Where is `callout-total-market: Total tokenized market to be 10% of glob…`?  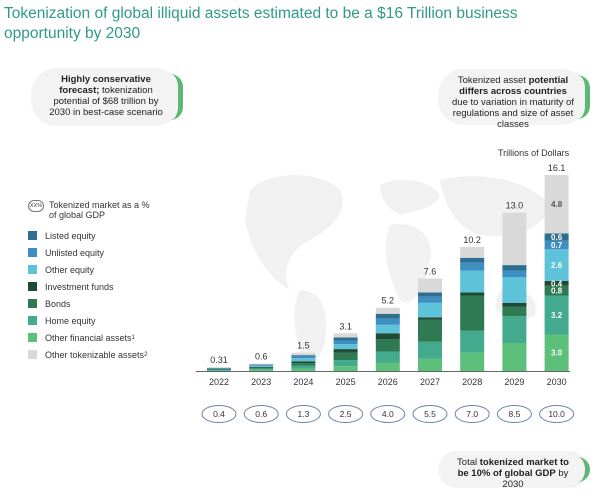
callout-total-market: Total tokenized market to be 10% of glob… is located at coordinates (514, 470).